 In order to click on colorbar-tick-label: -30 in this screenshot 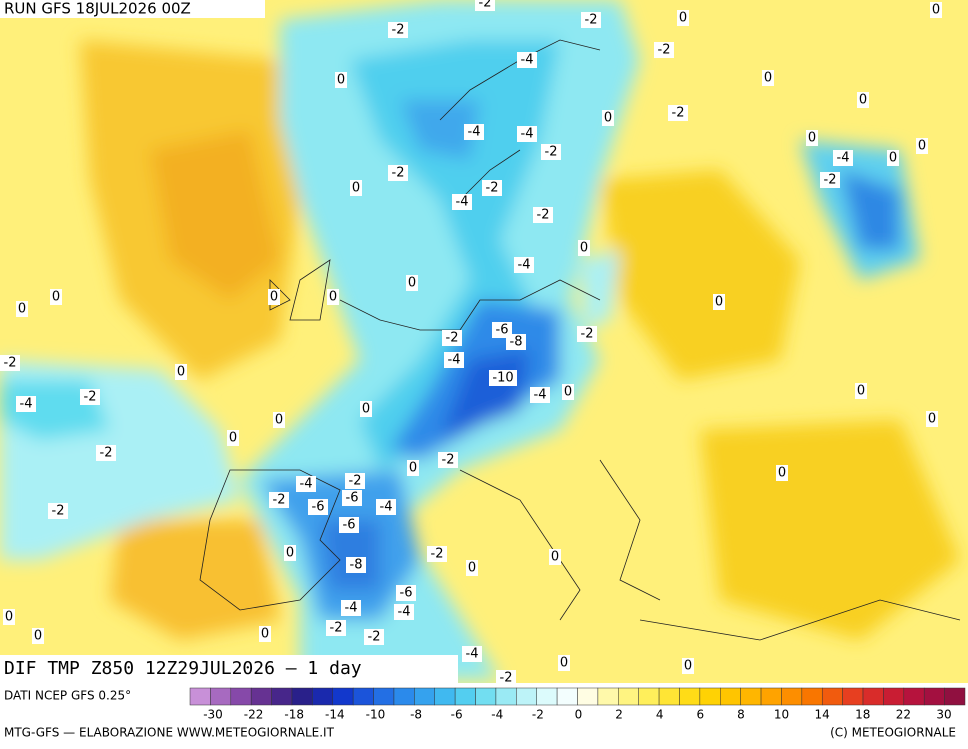, I will do `click(213, 715)`.